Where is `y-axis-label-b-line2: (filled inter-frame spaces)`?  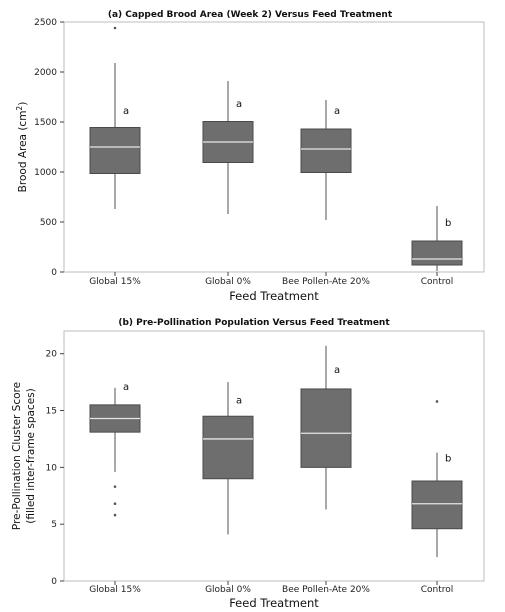
y-axis-label-b-line2: (filled inter-frame spaces) is located at coordinates (31, 455).